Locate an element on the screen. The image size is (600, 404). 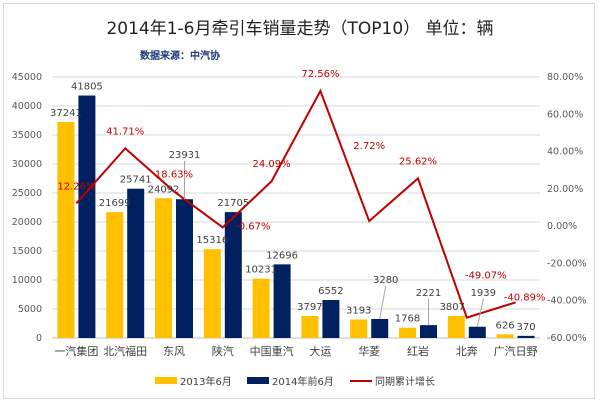
y-right-tick-label: 20.00% is located at coordinates (565, 189).